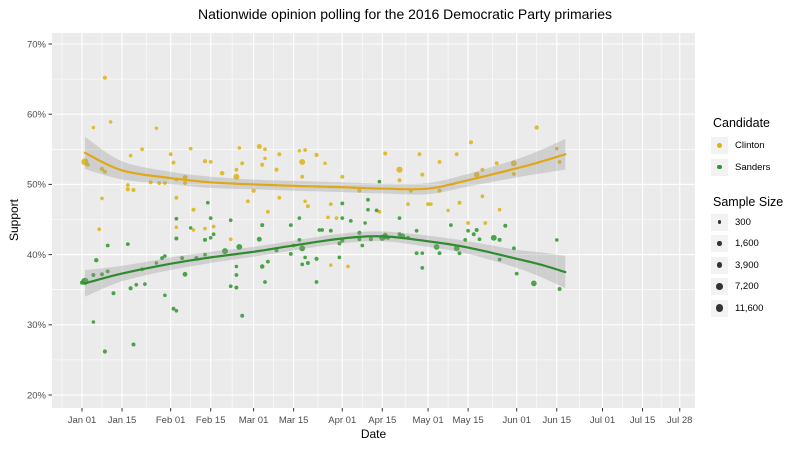 The image size is (810, 450). I want to click on legend-item-label: Sanders, so click(753, 167).